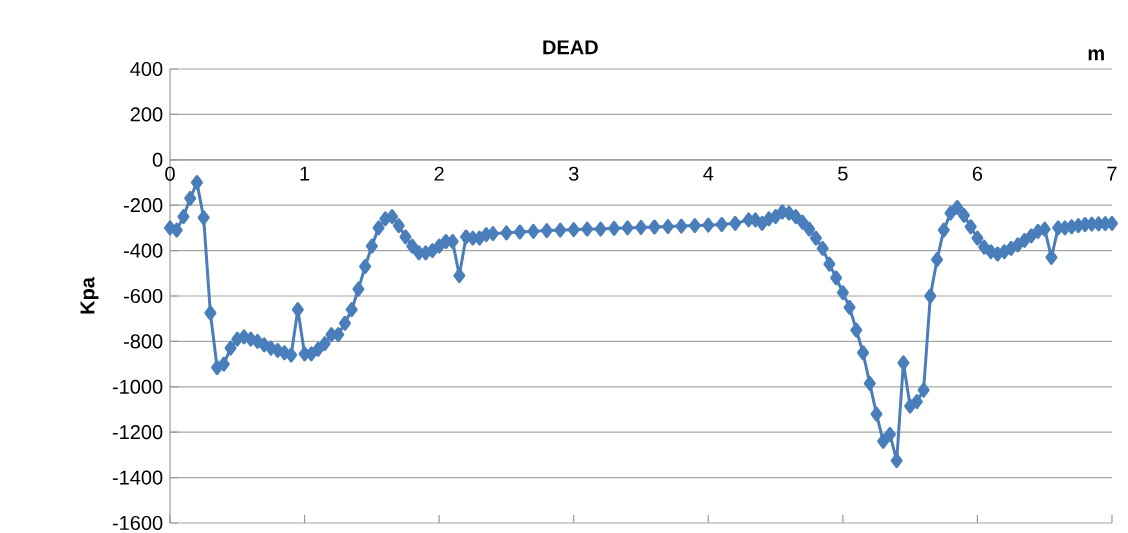  Describe the element at coordinates (137, 432) in the screenshot. I see `y-tick-label: -1200` at that location.